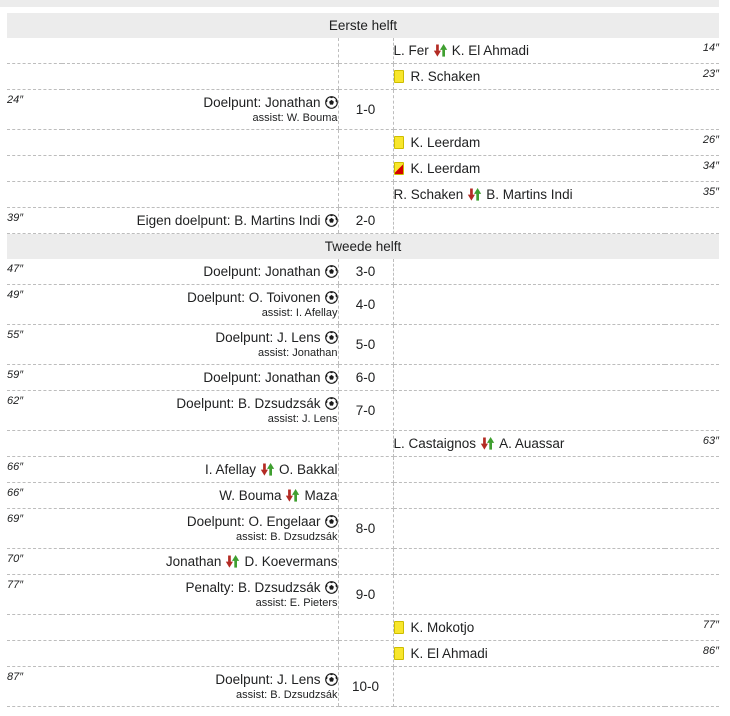 Image resolution: width=730 pixels, height=716 pixels. I want to click on minute-left: 49″, so click(34, 304).